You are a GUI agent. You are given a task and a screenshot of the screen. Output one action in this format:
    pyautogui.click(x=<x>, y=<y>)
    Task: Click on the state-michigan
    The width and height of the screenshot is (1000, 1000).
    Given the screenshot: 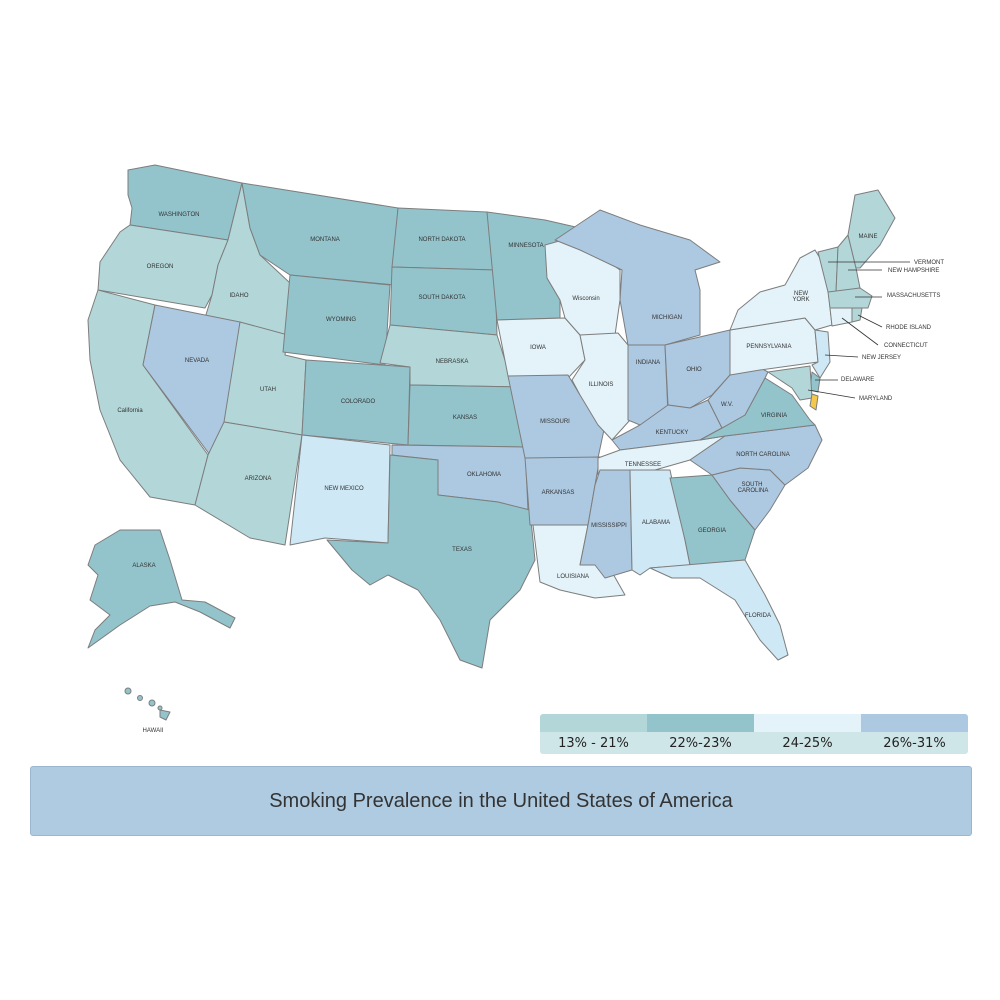 What is the action you would take?
    pyautogui.click(x=637, y=277)
    